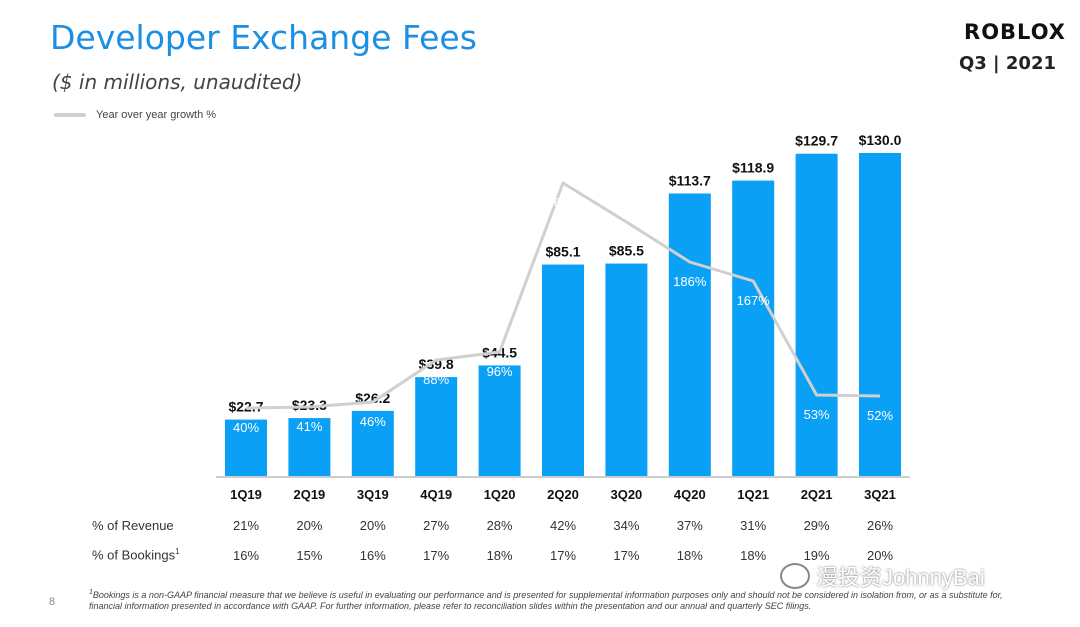 This screenshot has height=627, width=1080. What do you see at coordinates (563, 525) in the screenshot?
I see `revenue-pct-cell: 42%` at bounding box center [563, 525].